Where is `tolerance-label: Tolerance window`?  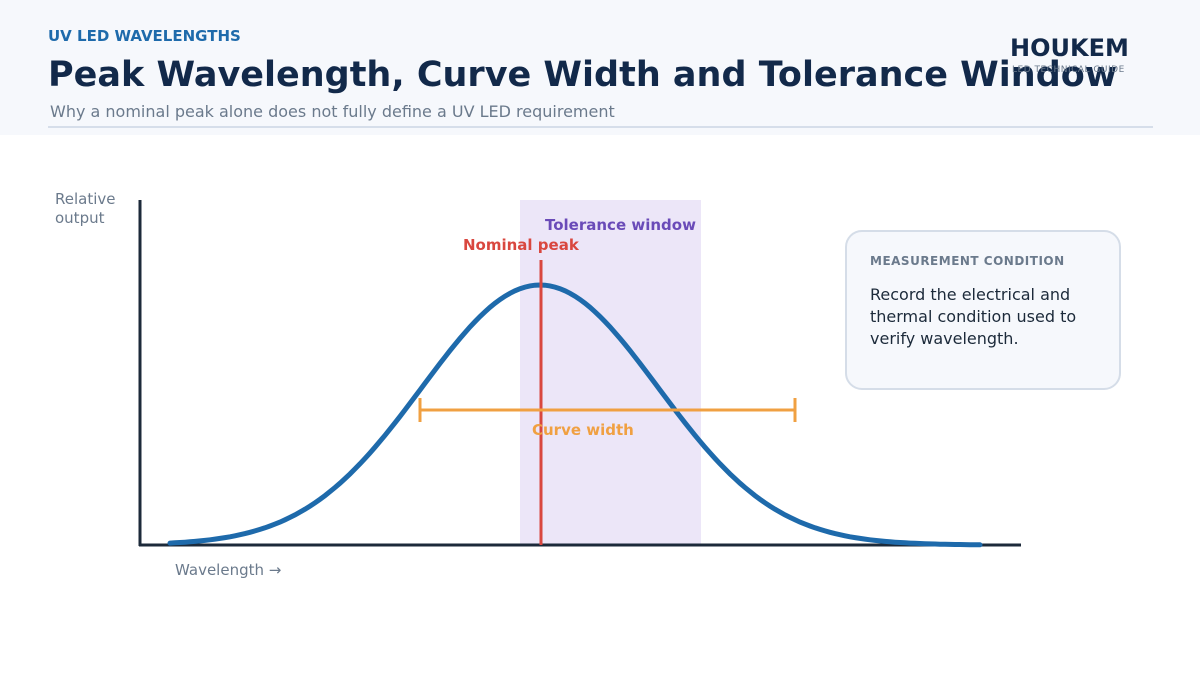
tolerance-label: Tolerance window is located at coordinates (620, 225).